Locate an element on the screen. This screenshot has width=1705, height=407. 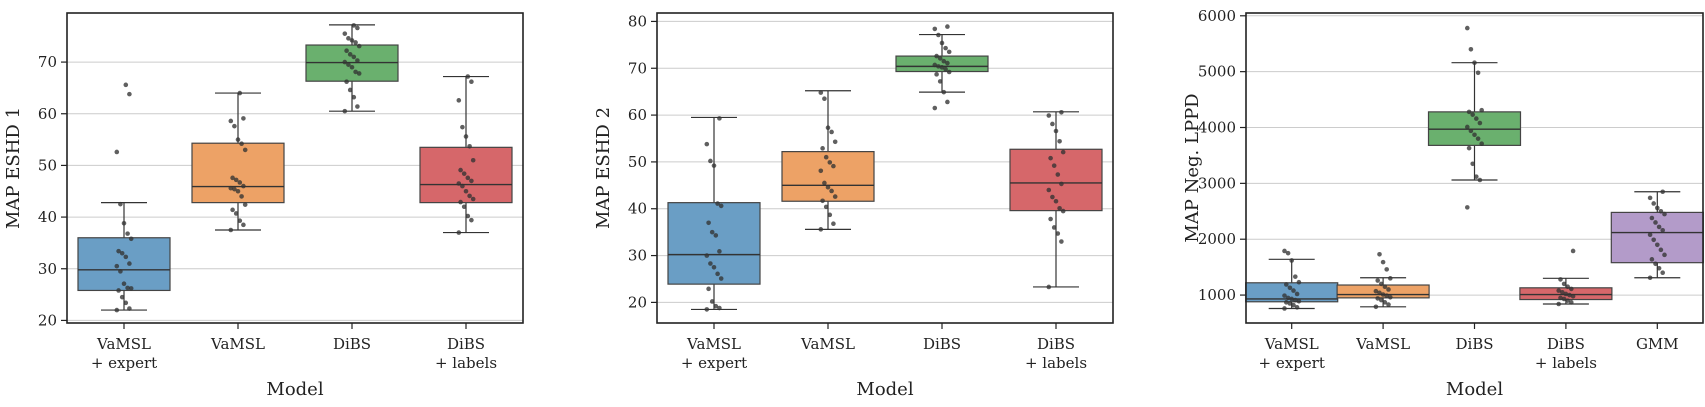
y-tick-label: 6000 is located at coordinates (1217, 16).